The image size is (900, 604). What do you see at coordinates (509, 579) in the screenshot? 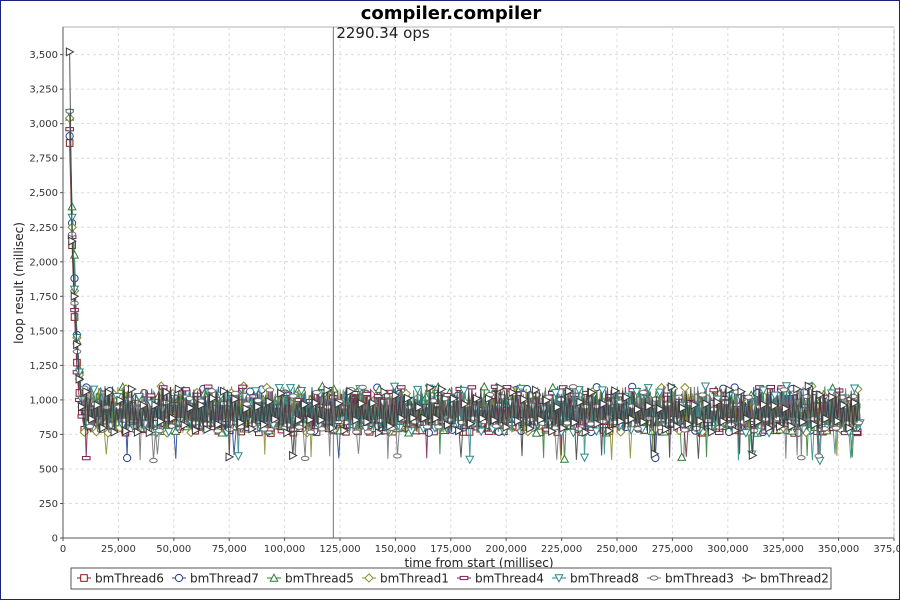
I see `legend-label-bmThread4: bmThread4` at bounding box center [509, 579].